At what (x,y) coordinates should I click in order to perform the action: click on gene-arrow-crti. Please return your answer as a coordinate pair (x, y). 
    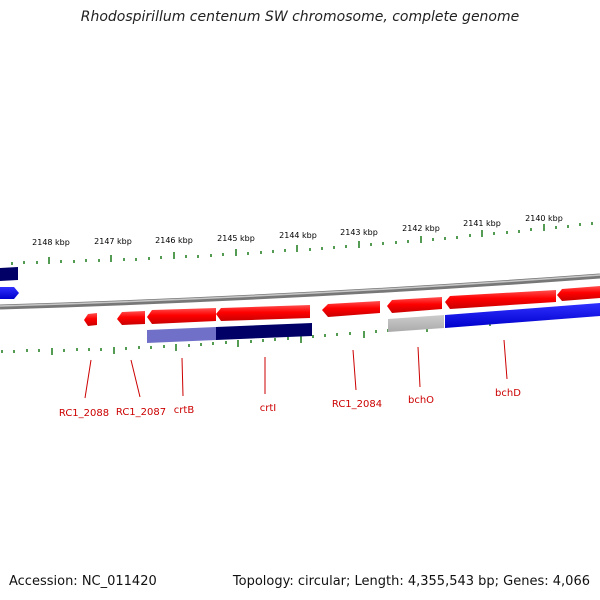
    Looking at the image, I should click on (263, 313).